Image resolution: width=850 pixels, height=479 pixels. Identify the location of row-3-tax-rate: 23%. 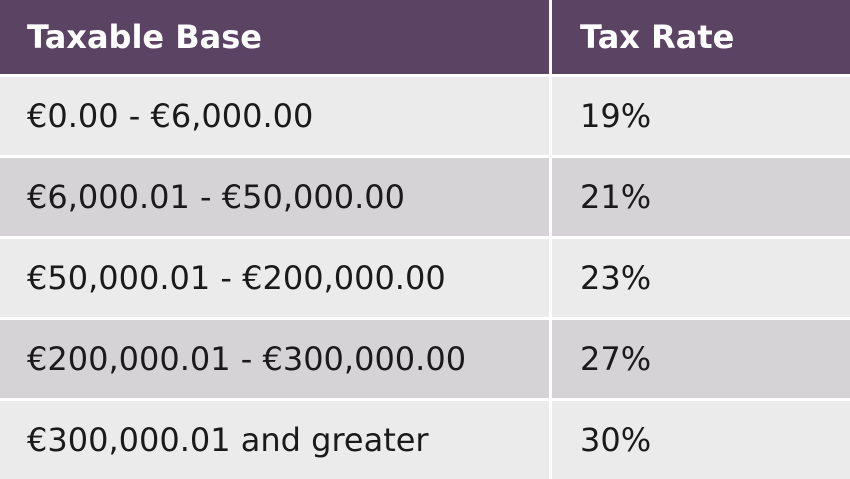
(701, 278).